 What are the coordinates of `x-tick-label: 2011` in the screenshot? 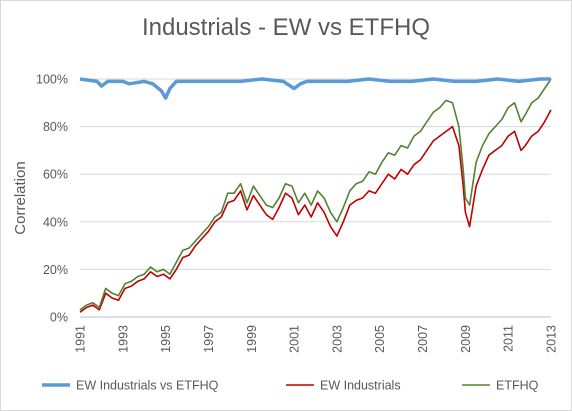 It's located at (509, 338).